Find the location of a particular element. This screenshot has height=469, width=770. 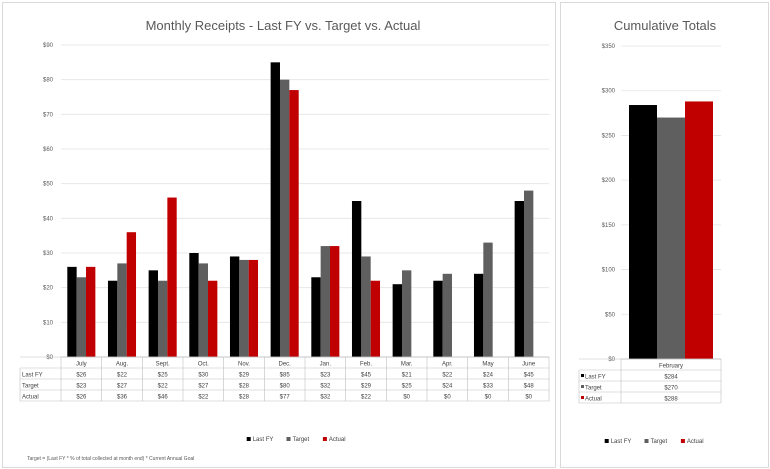

data-label-target: $33 is located at coordinates (488, 387).